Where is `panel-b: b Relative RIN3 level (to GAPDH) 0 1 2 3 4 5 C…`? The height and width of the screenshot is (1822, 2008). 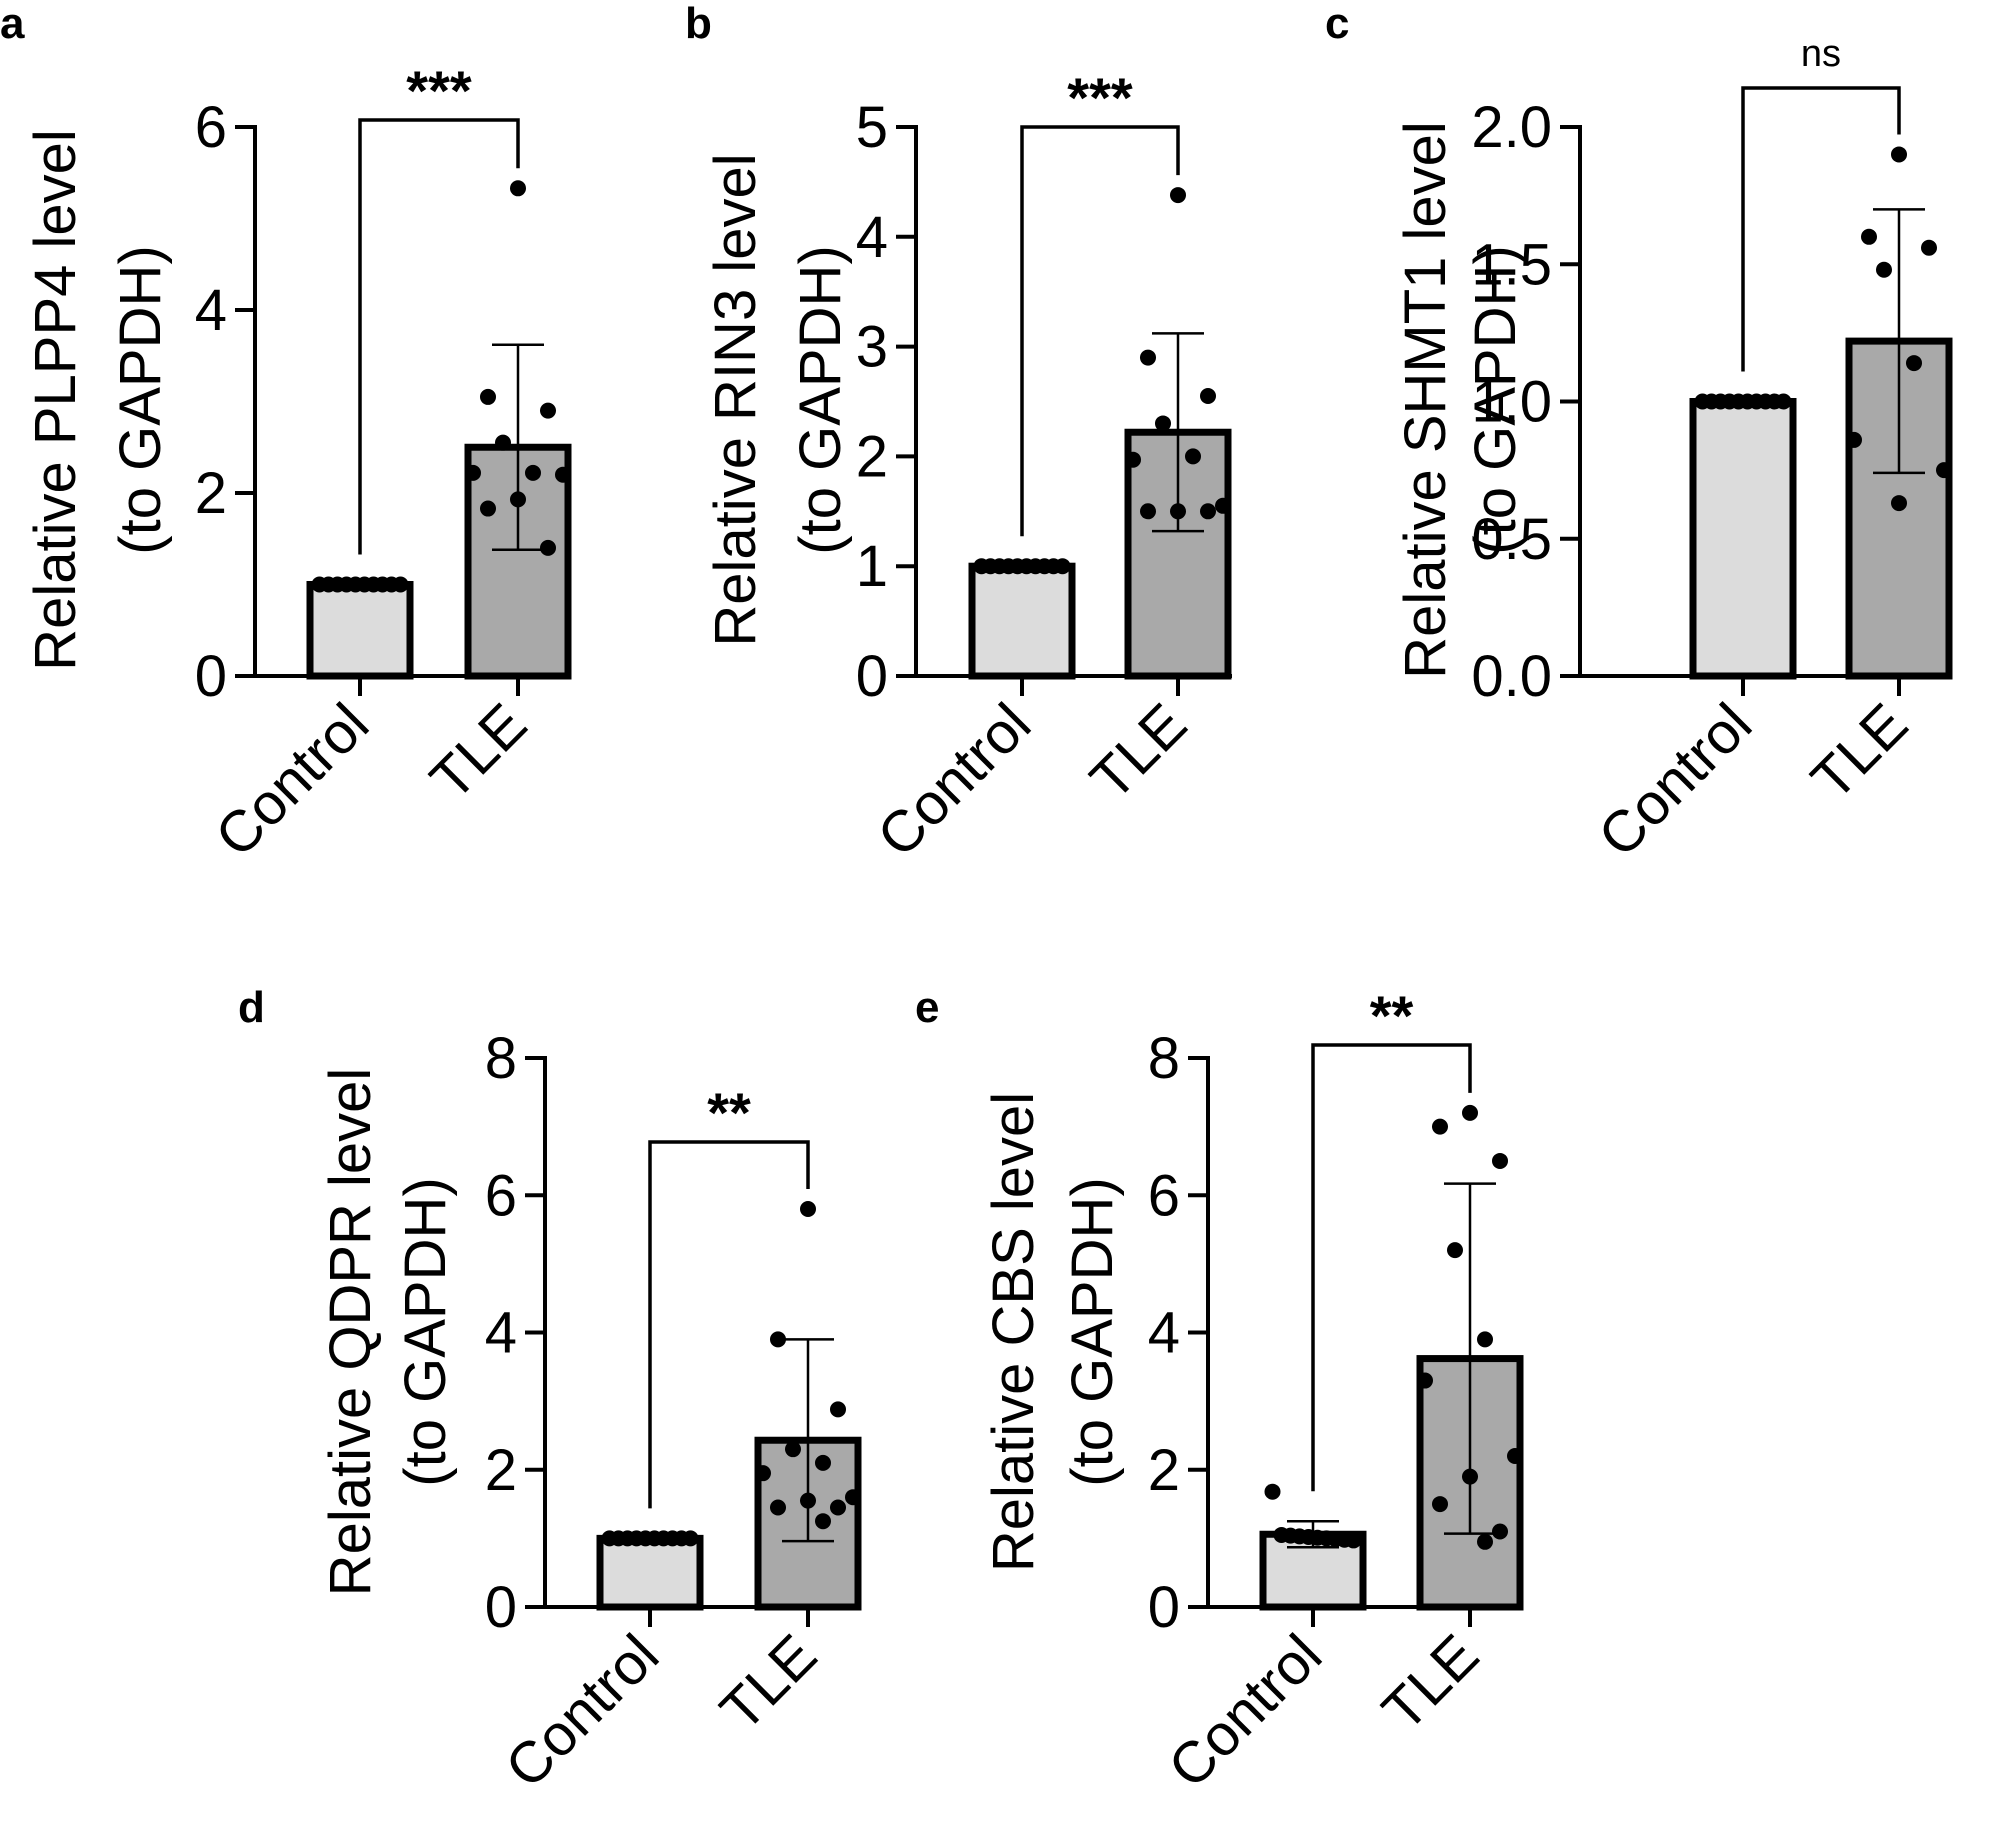
panel-b: b Relative RIN3 level (to GAPDH) 0 1 2 3 4 5 C… is located at coordinates (958, 434).